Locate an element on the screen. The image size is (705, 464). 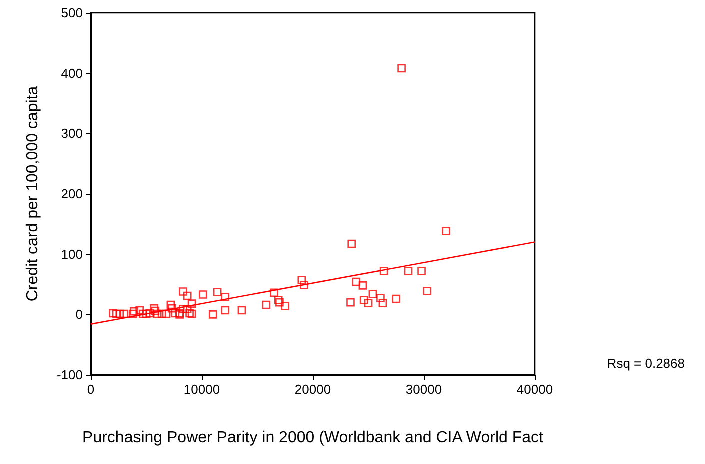
y-tick-label: 500 is located at coordinates (72, 13).